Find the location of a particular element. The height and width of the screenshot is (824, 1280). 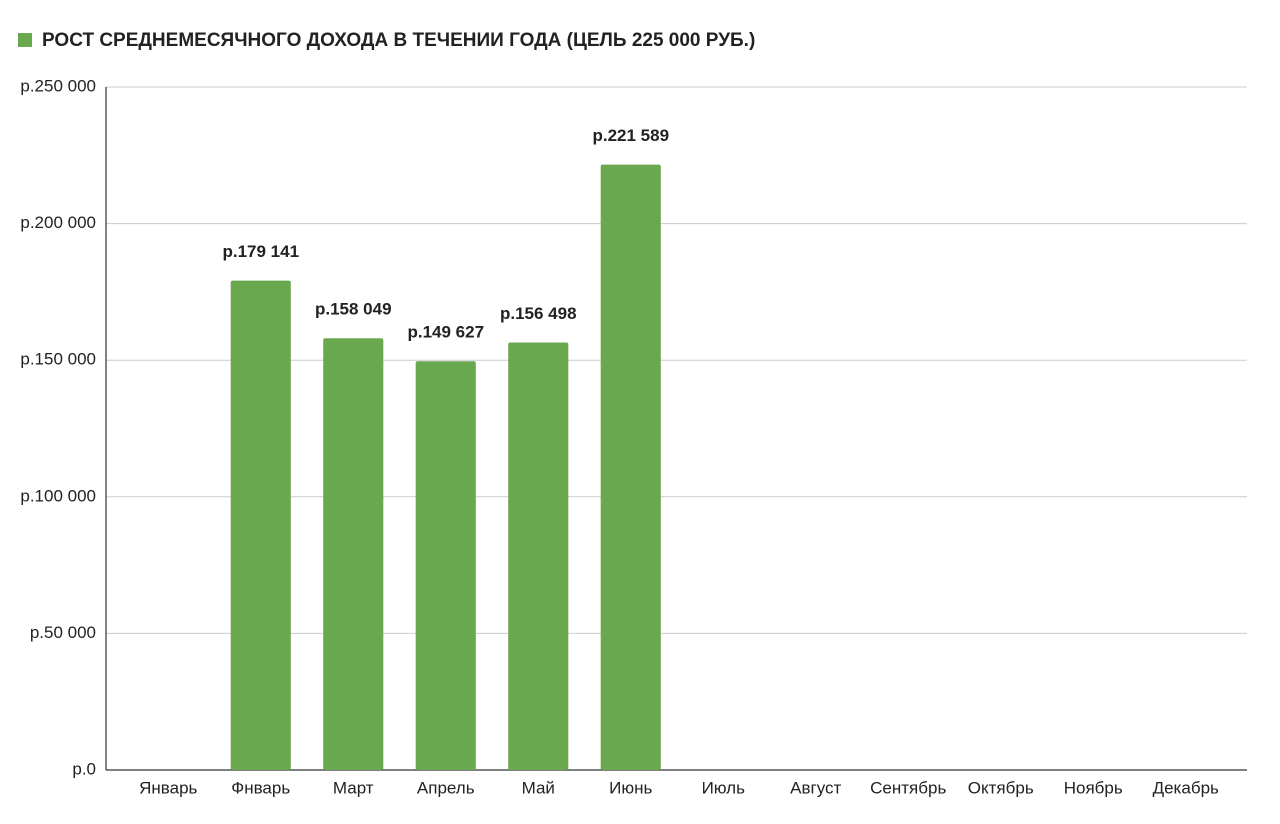

x-tick-label: Январь is located at coordinates (168, 787).